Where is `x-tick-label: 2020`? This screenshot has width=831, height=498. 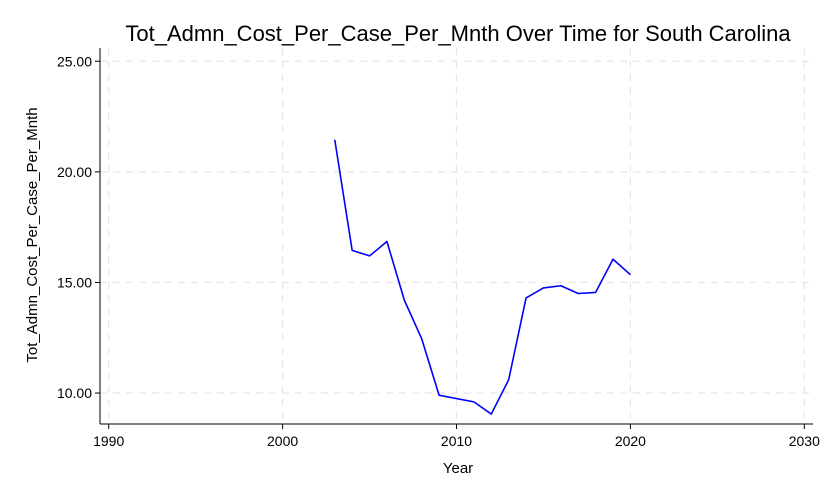
x-tick-label: 2020 is located at coordinates (630, 441).